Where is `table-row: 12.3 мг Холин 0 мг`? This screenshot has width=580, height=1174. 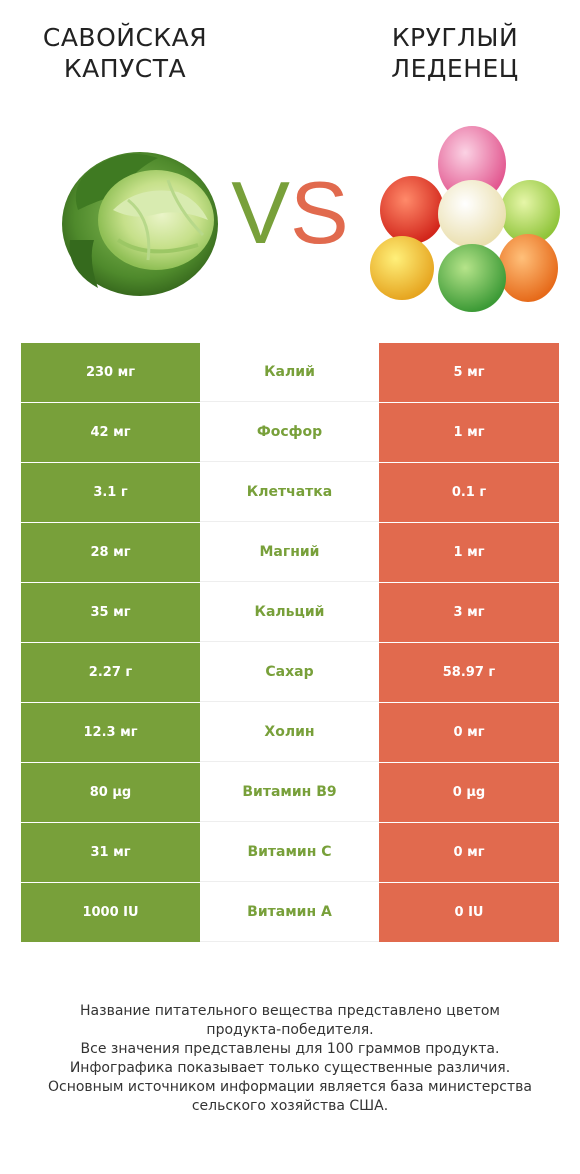
table-row: 12.3 мг Холин 0 мг is located at coordinates (290, 733).